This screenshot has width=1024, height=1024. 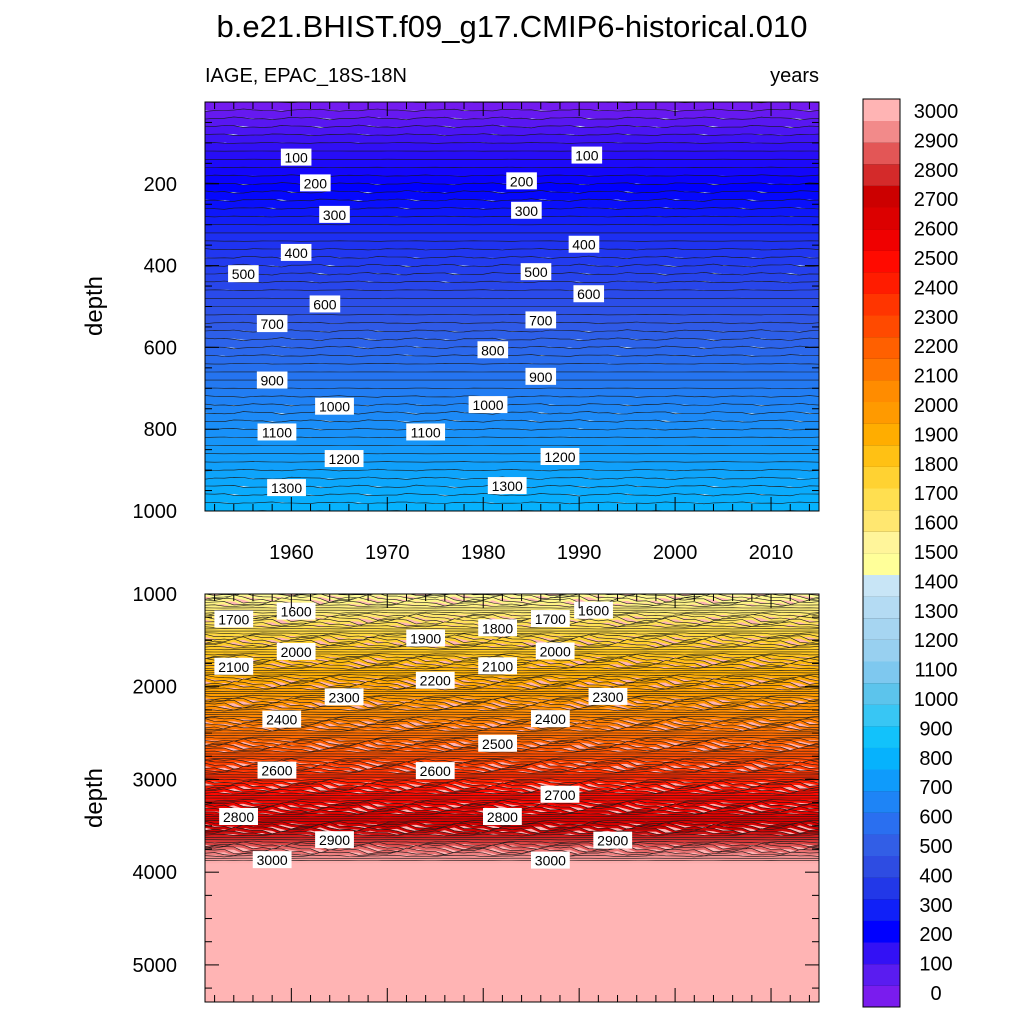 I want to click on chart-title: b.e21.BHIST.f09_g17.CMIP6-historical.010, so click(x=511, y=26).